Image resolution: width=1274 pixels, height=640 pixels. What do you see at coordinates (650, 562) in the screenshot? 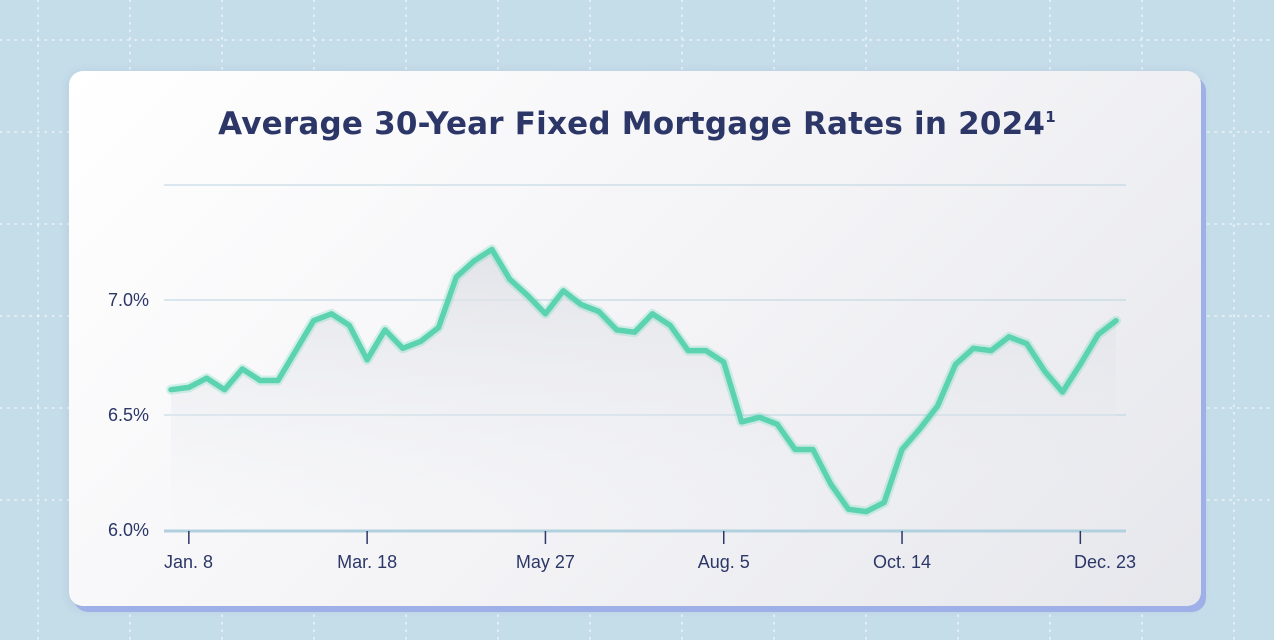
I see `x-axis-tick-labels: Jan. 8 Mar. 18 May 27 Aug. 5 Oct. 14 Dec. 23` at bounding box center [650, 562].